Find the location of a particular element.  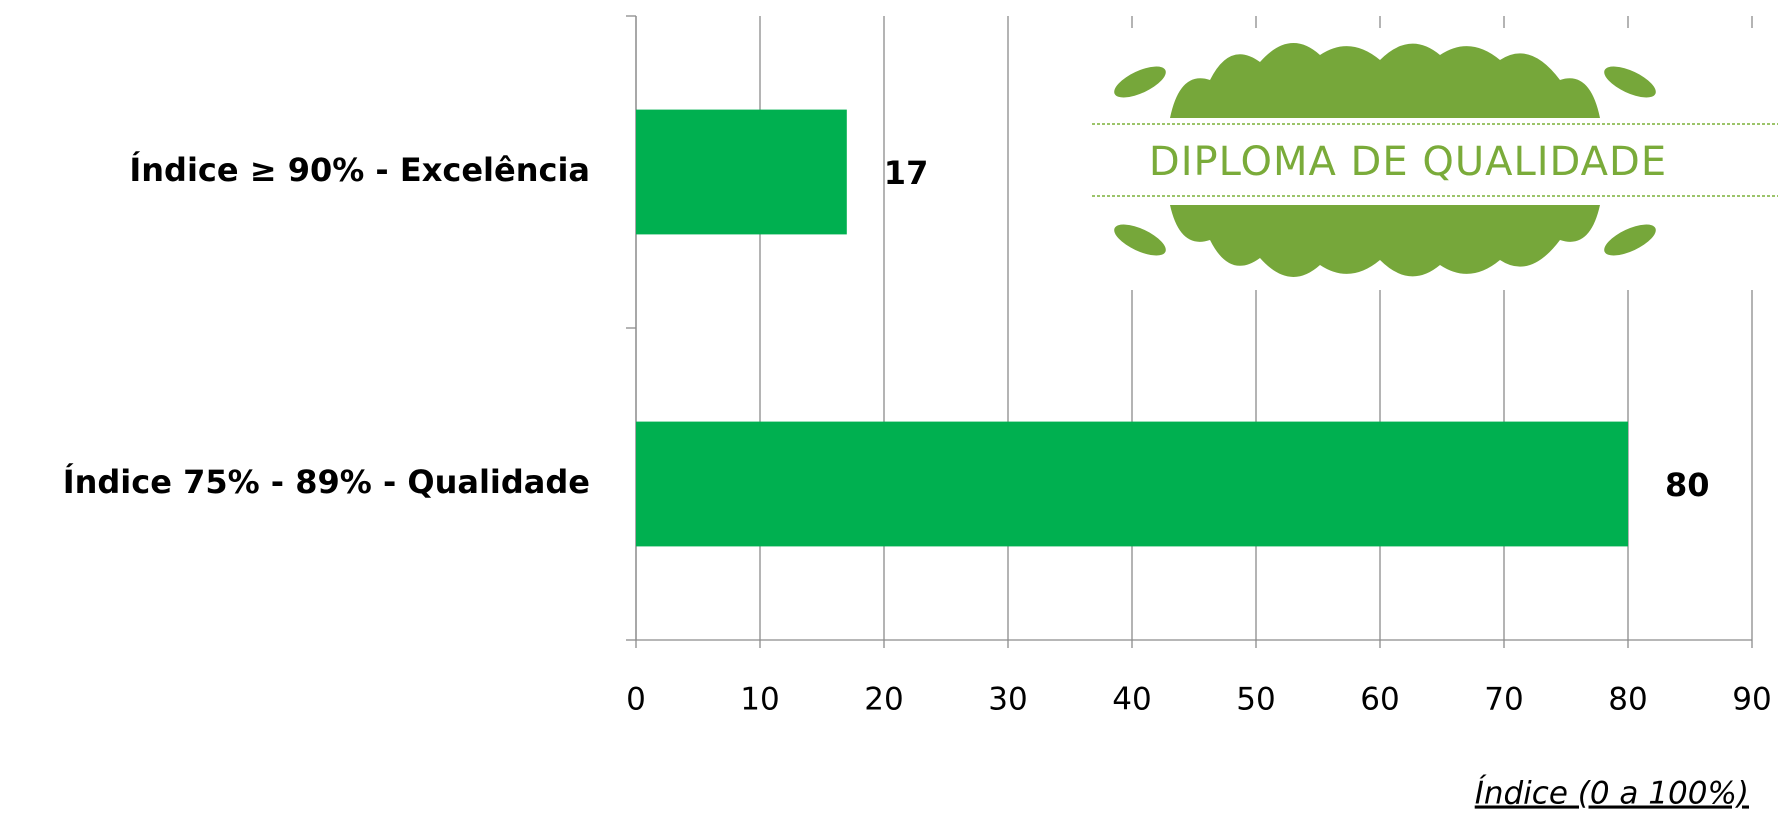

x-tick-label: 20 is located at coordinates (883, 700).